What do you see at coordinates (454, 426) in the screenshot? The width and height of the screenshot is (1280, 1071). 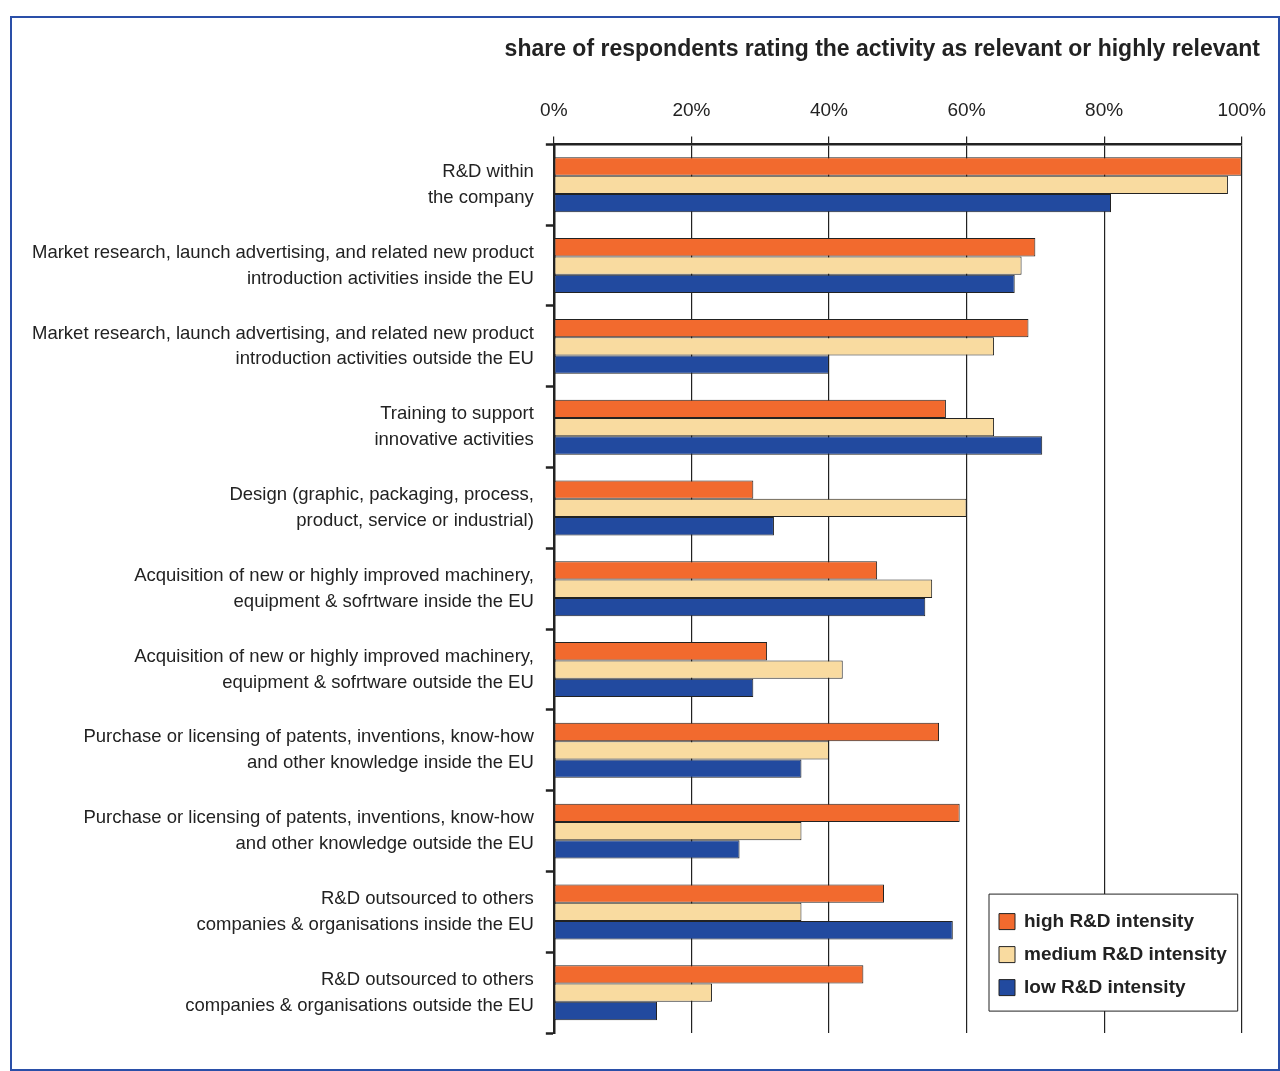 I see `y-tick-label: Training to support innovative activities` at bounding box center [454, 426].